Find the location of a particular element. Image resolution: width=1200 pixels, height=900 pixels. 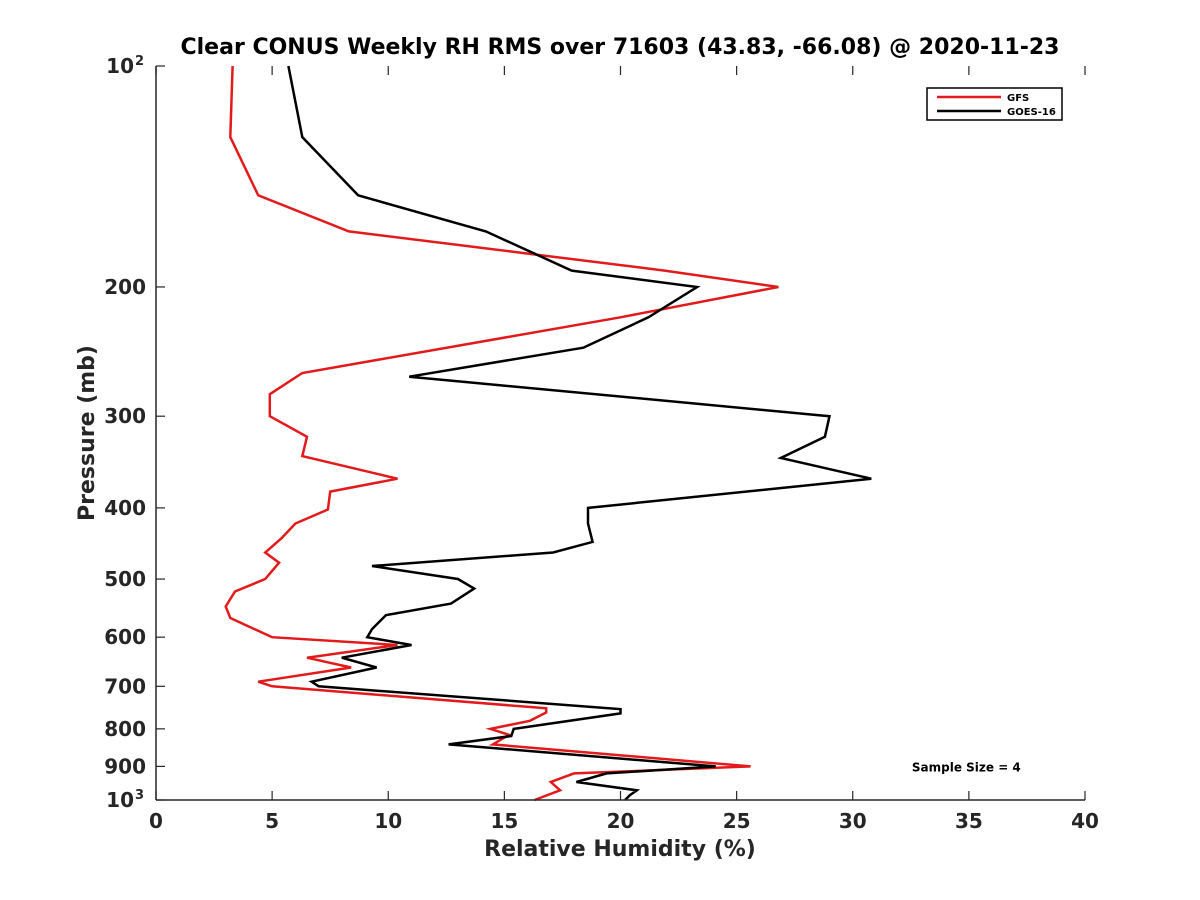

y-tick-label: 900 is located at coordinates (125, 766).